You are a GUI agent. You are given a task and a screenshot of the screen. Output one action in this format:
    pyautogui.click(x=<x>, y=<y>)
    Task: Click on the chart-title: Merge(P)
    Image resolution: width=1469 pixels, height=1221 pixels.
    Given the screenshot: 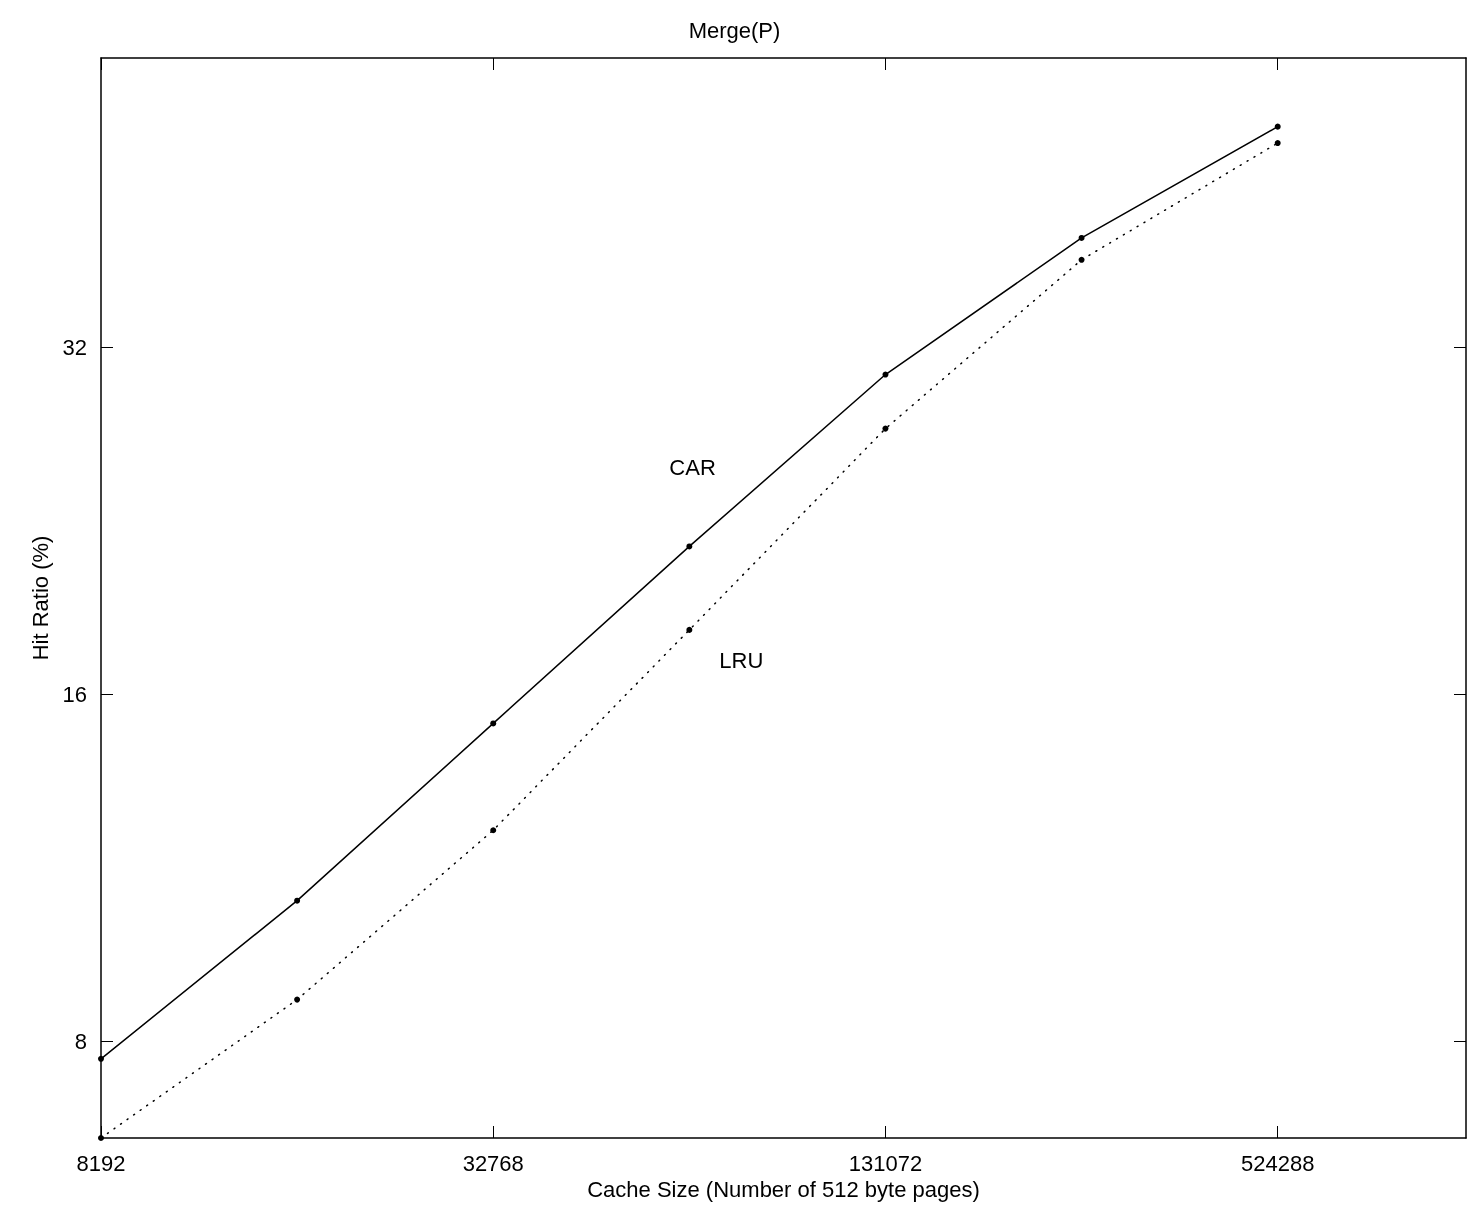 What is the action you would take?
    pyautogui.click(x=734, y=30)
    